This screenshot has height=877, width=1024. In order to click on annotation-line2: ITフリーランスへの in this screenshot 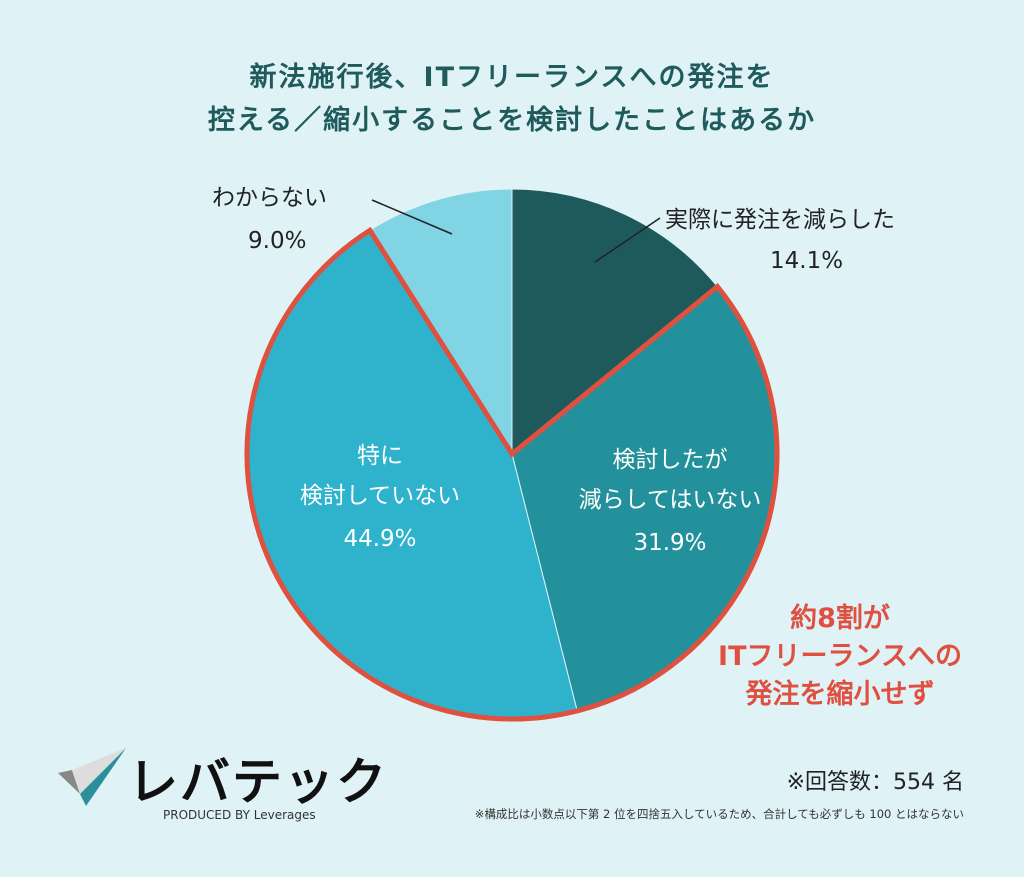, I will do `click(840, 656)`.